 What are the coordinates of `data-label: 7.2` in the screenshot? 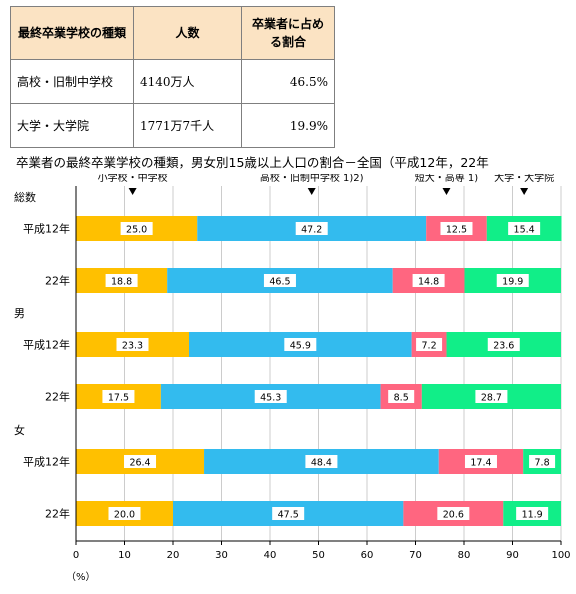 It's located at (429, 346).